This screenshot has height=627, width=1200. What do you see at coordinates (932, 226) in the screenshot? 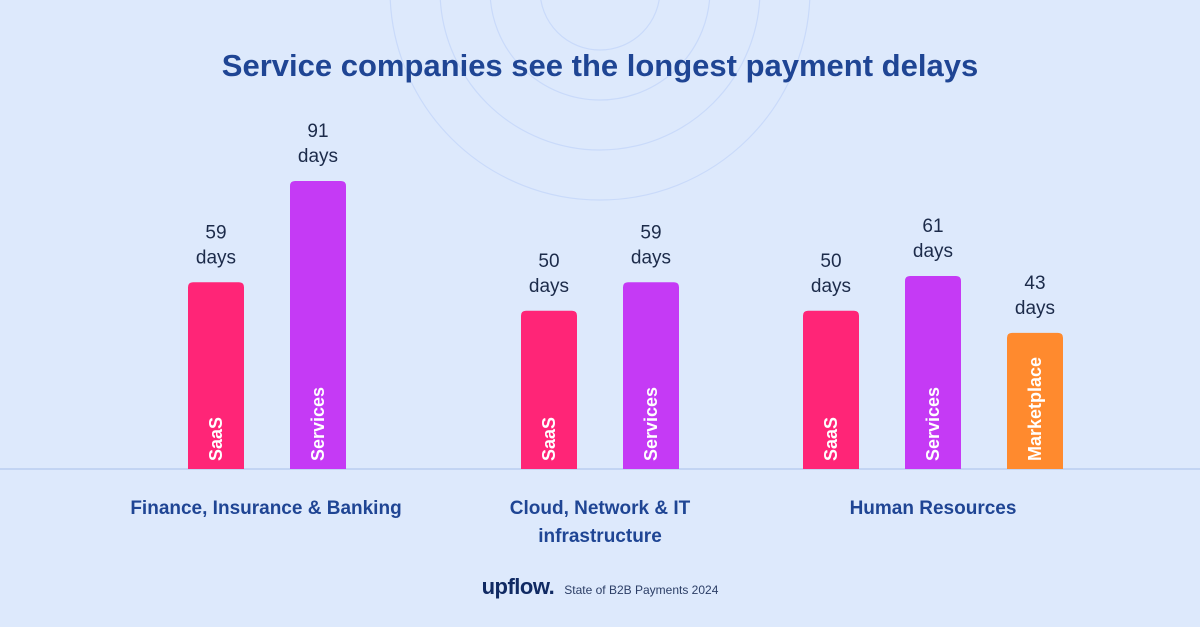
I see `bar-value-label: 61` at bounding box center [932, 226].